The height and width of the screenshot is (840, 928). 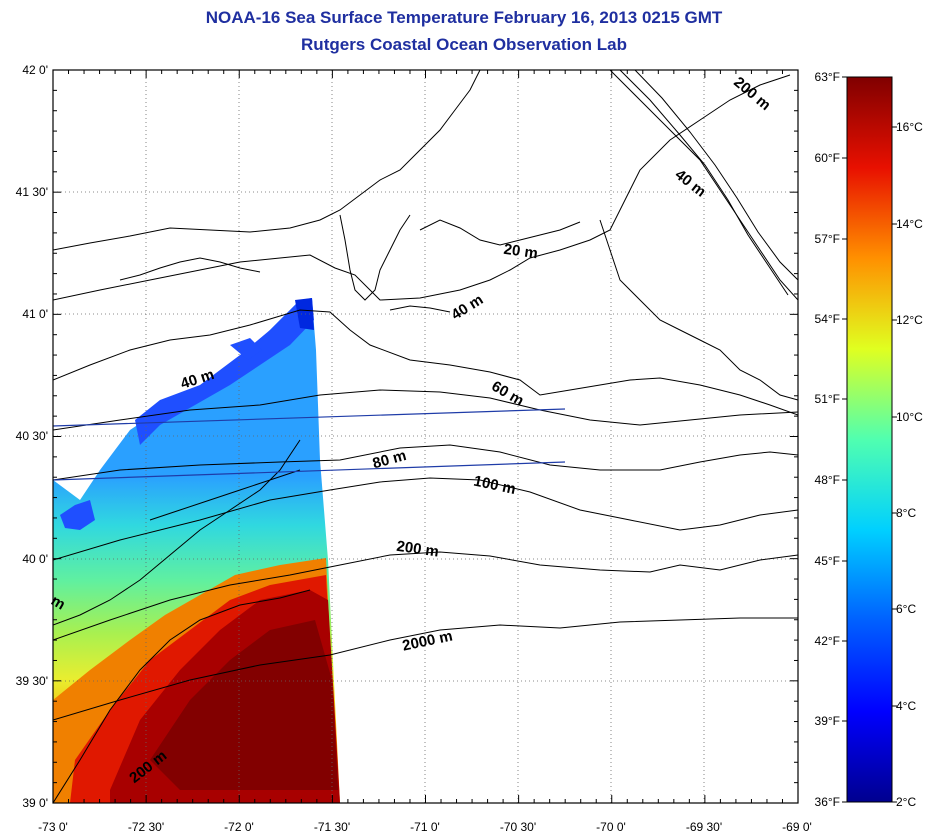 What do you see at coordinates (425, 362) in the screenshot?
I see `contour-40m` at bounding box center [425, 362].